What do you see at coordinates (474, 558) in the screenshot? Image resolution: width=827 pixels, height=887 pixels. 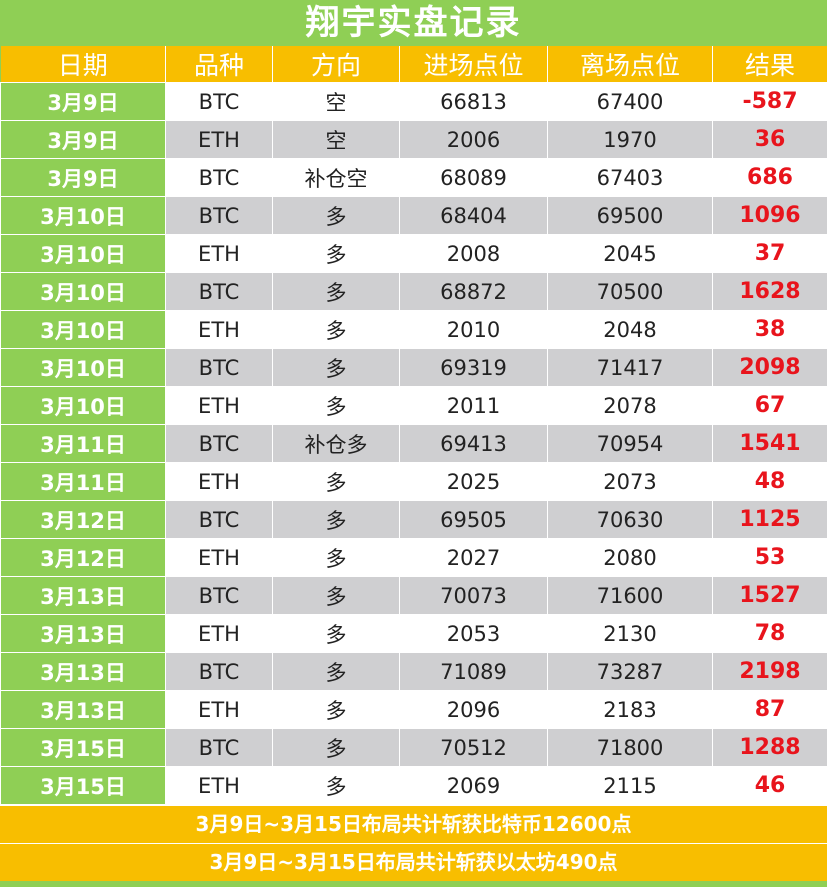 I see `entry-cell: 2027` at bounding box center [474, 558].